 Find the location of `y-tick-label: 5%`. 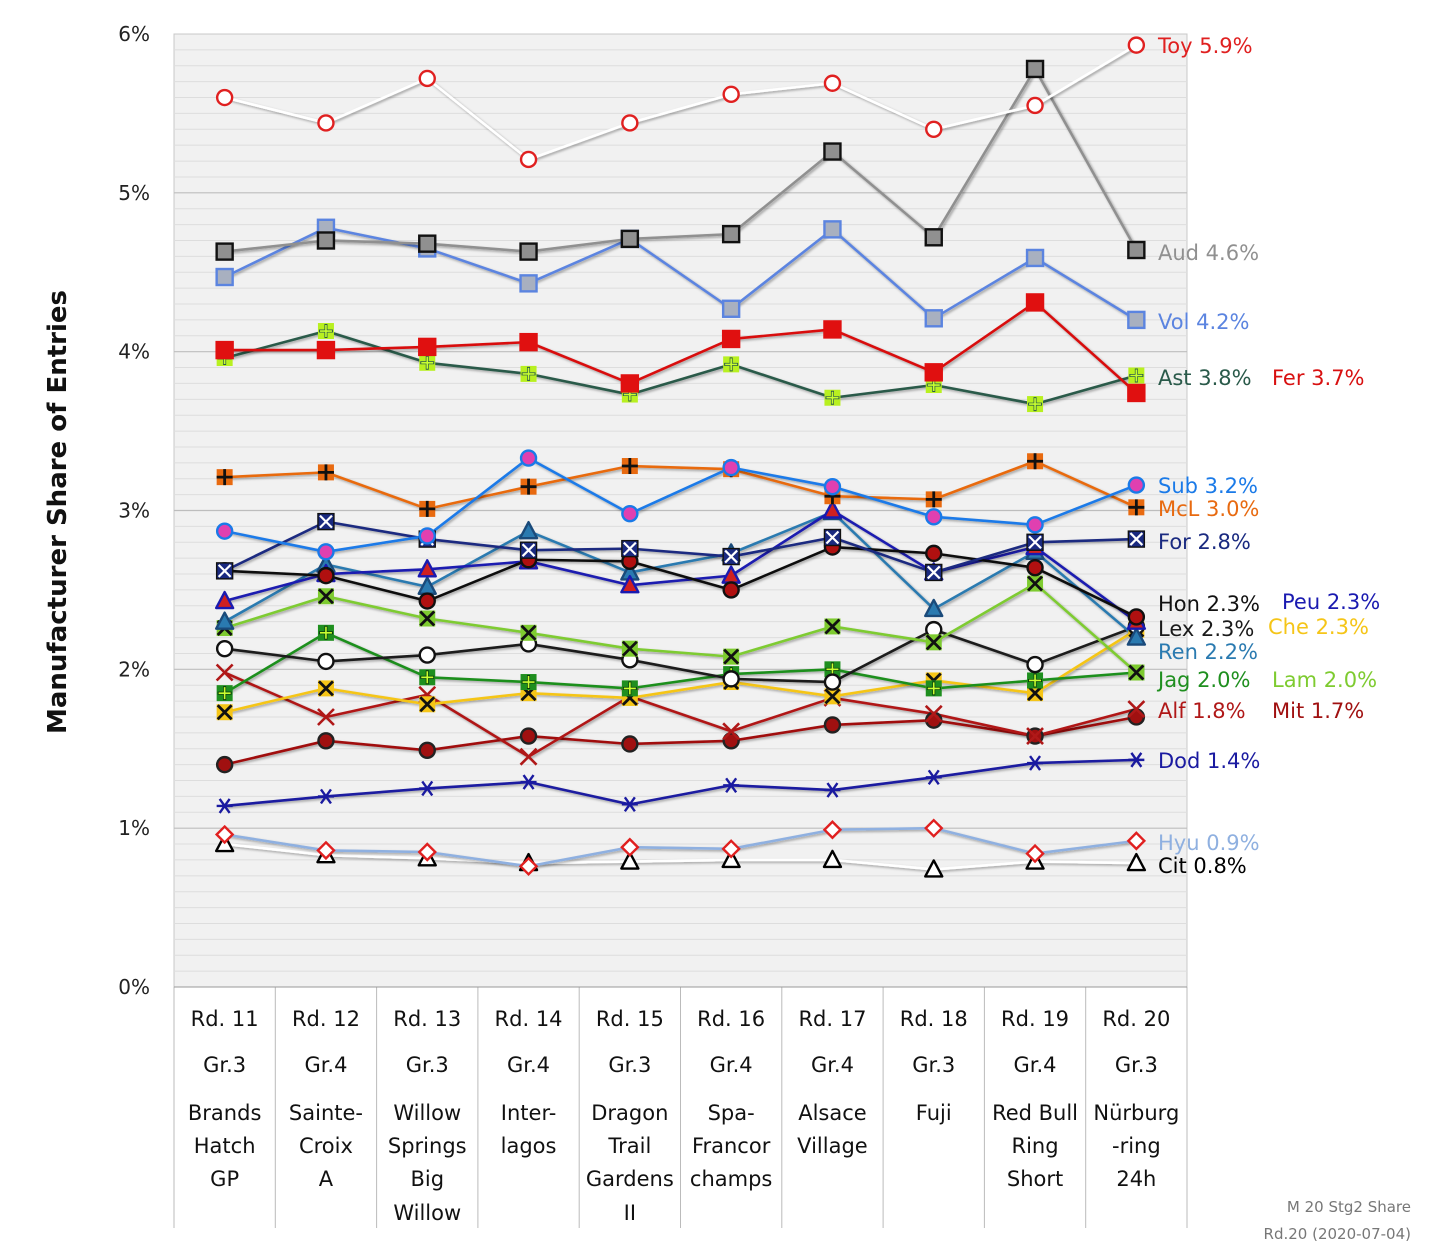

y-tick-label: 5% is located at coordinates (134, 193).